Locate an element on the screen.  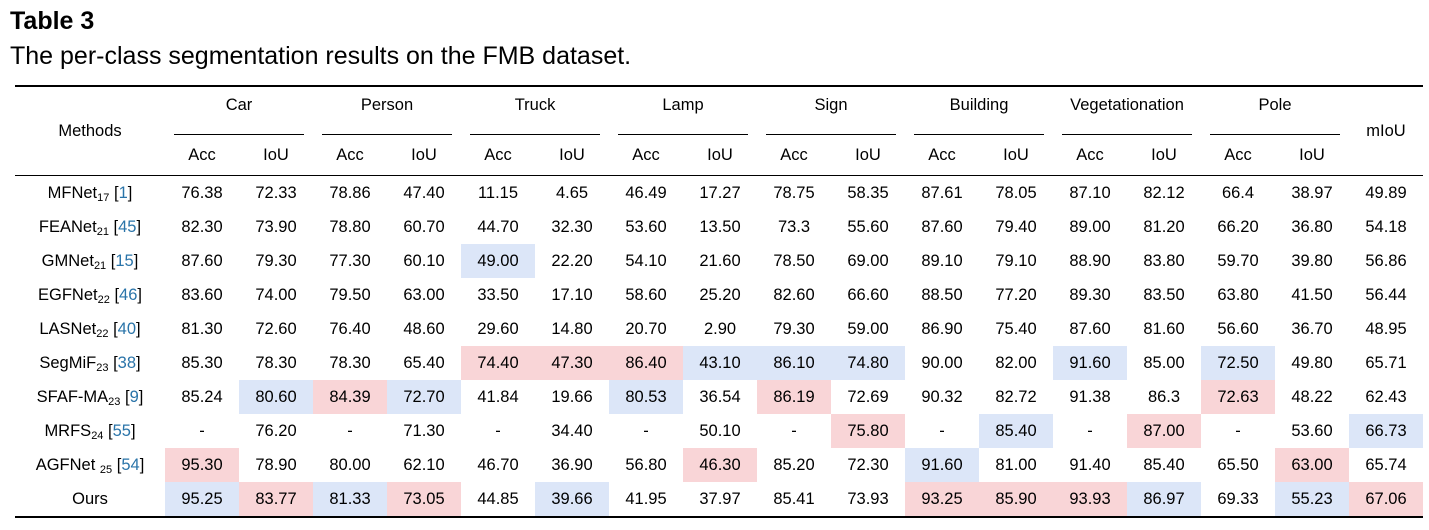
value-cell: 50.10 is located at coordinates (720, 430).